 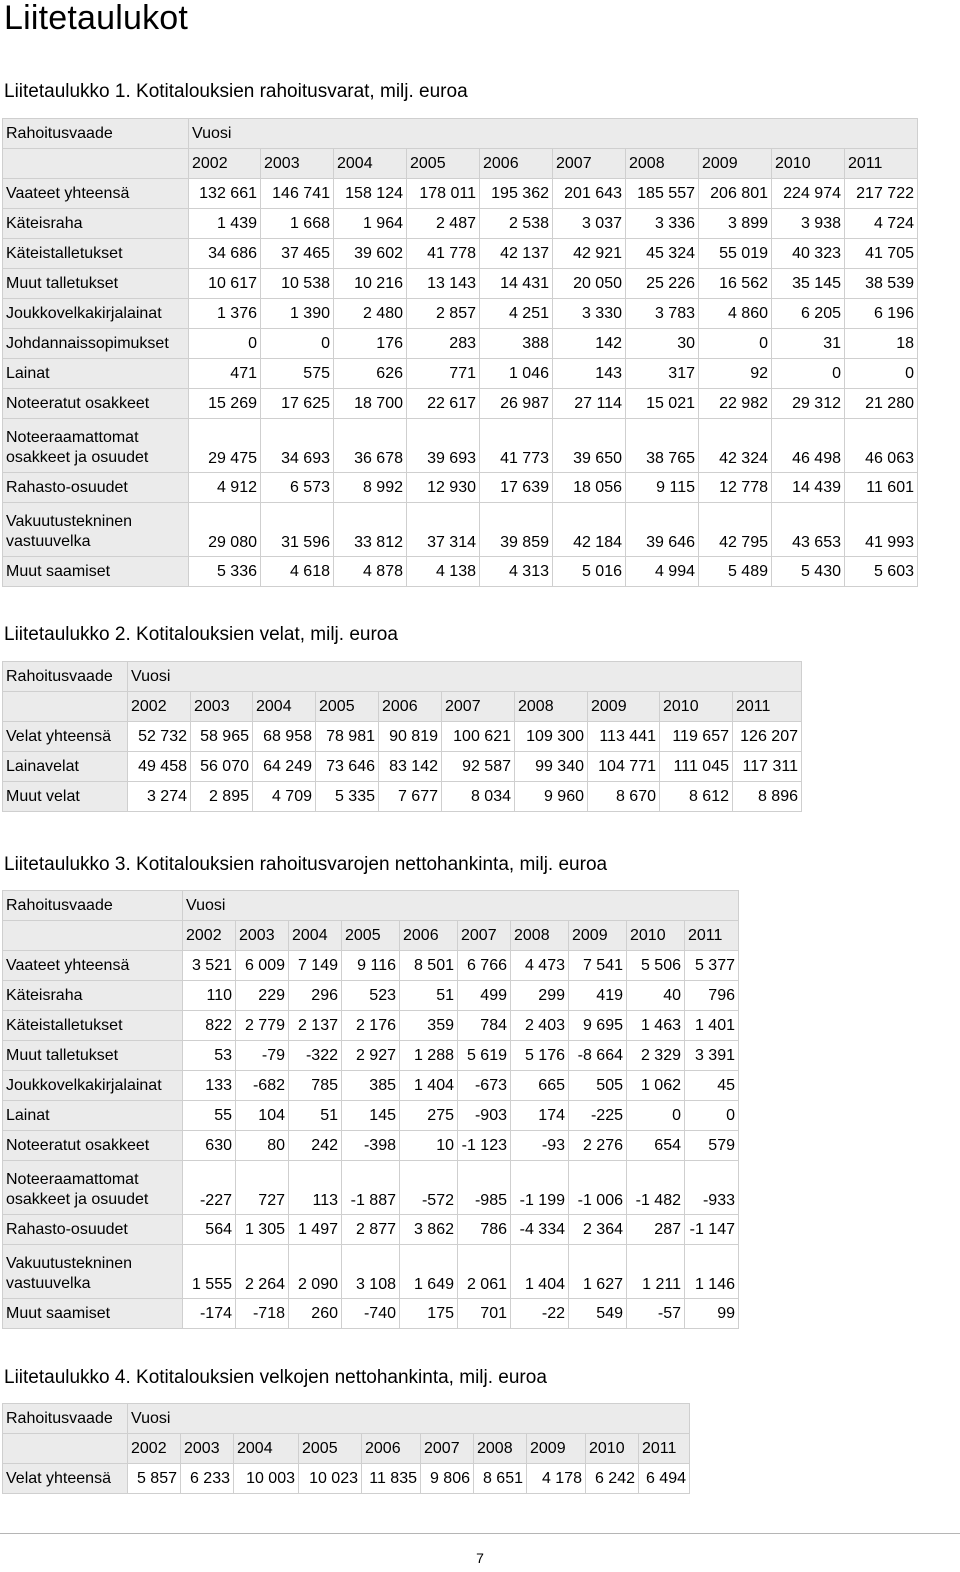 I want to click on value-cell: 1 497, so click(x=315, y=1229).